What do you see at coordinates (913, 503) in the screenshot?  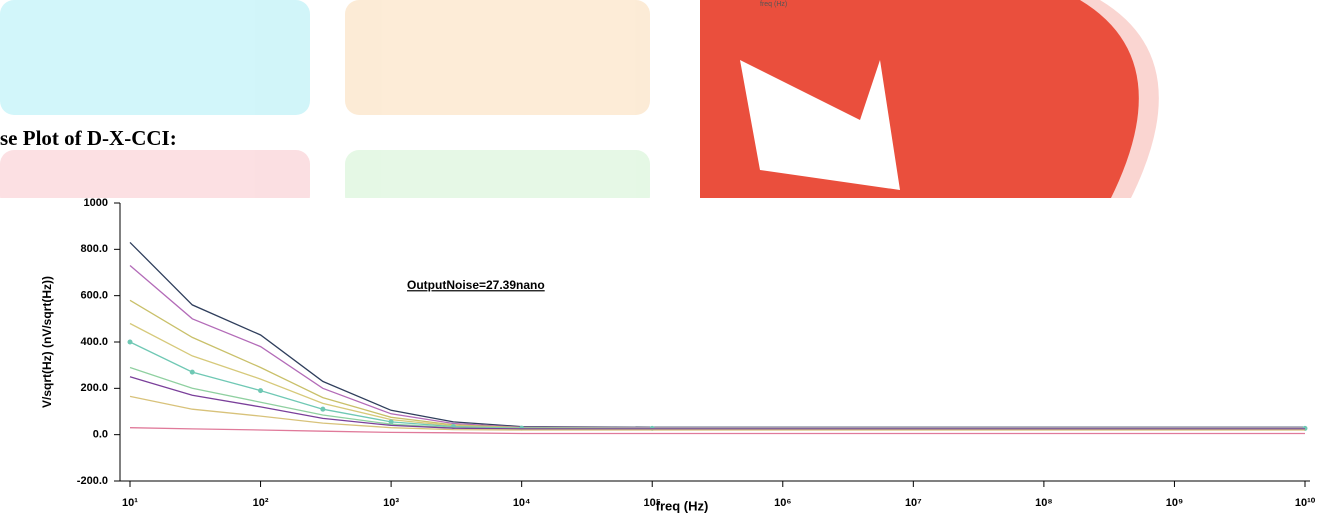 I see `x-tick-label: 10⁷` at bounding box center [913, 503].